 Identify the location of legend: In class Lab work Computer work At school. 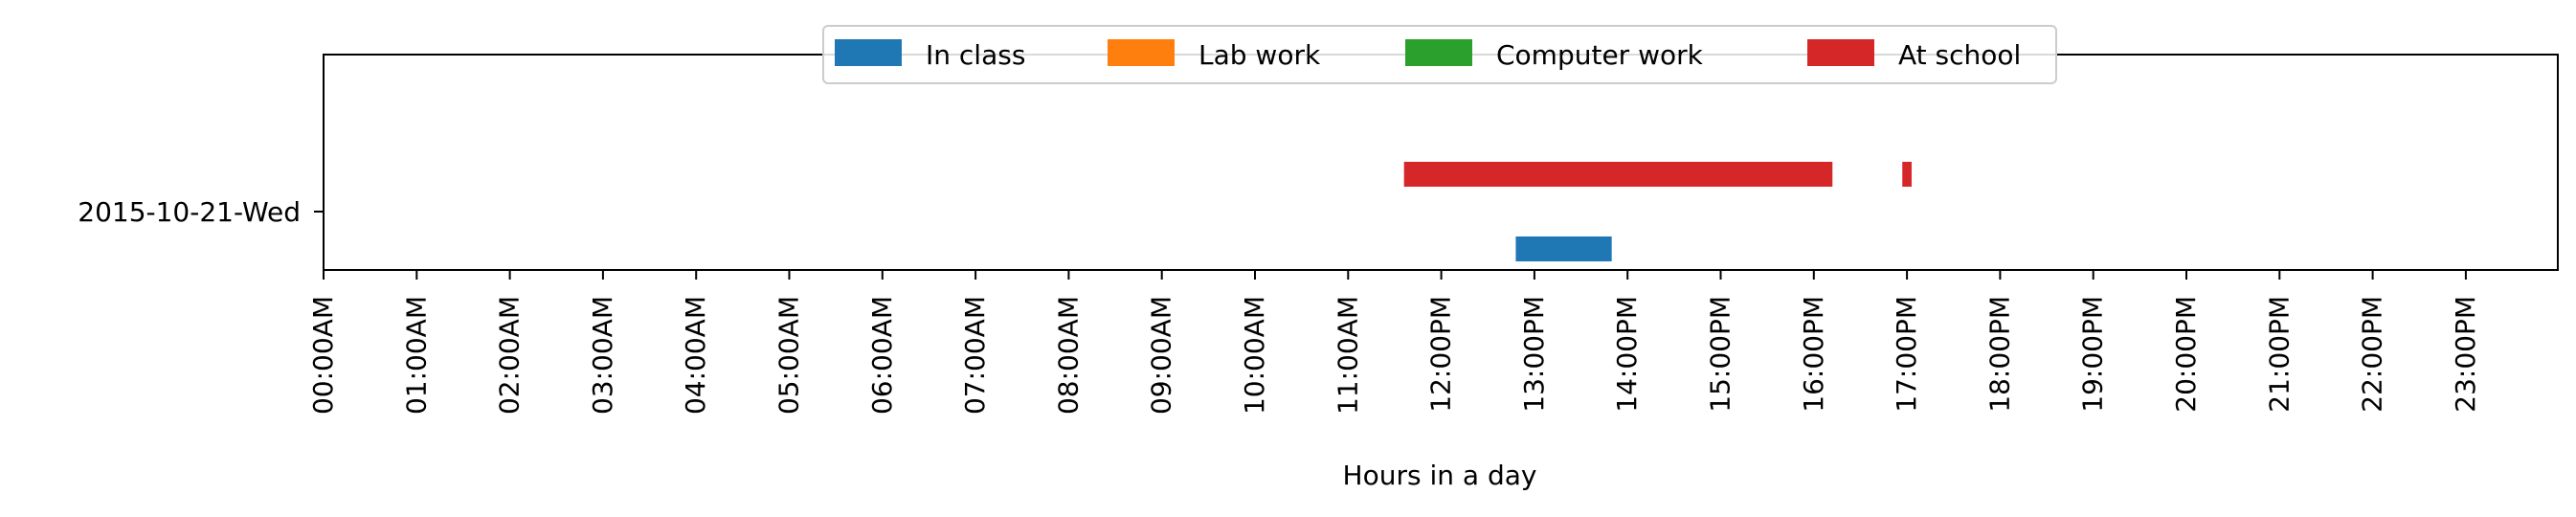
(1439, 54).